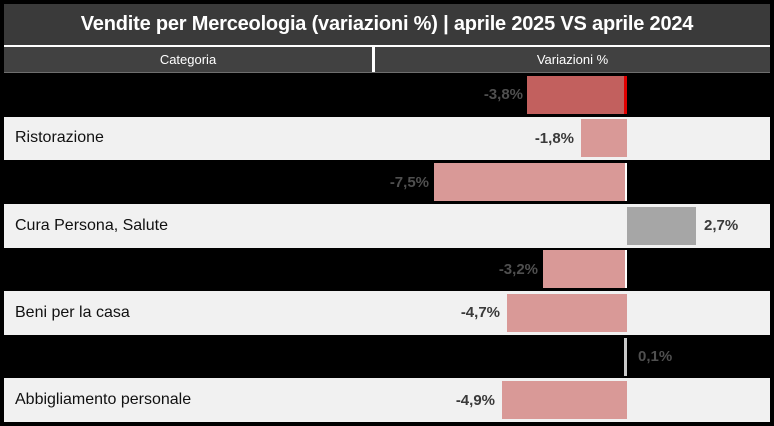 This screenshot has height=426, width=774. I want to click on category-label: Beni per la casa, so click(72, 312).